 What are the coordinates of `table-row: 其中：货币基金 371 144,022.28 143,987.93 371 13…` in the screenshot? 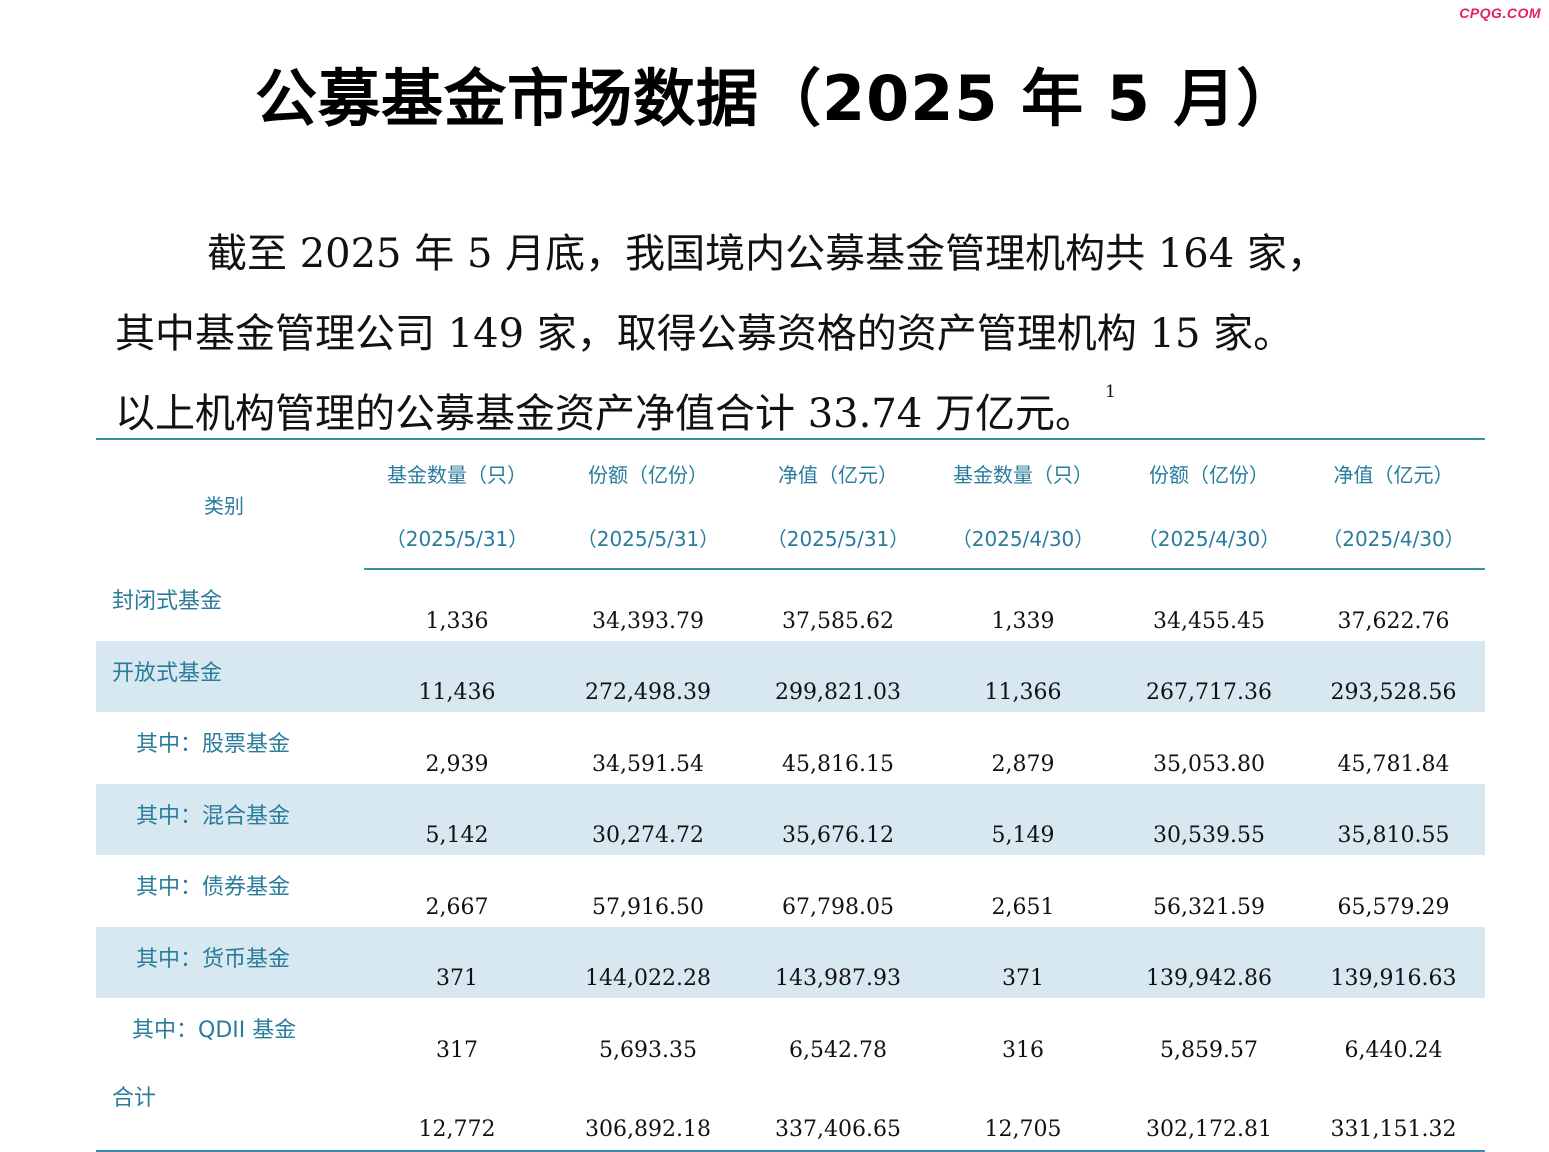 It's located at (790, 962).